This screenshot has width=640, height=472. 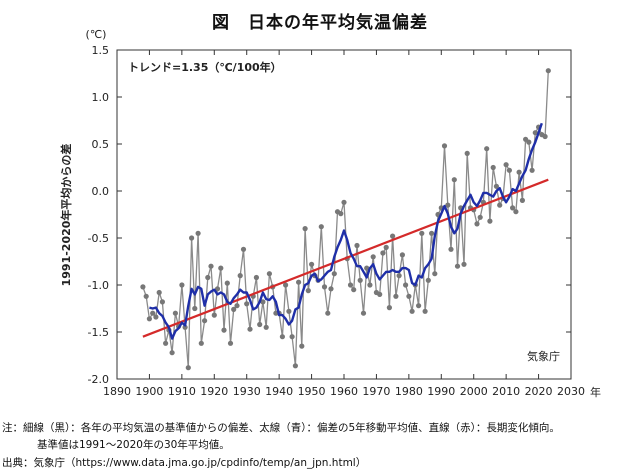 What do you see at coordinates (133, 445) in the screenshot?
I see `note-line-2: 基準値は1991〜2020年の30年平均値。` at bounding box center [133, 445].